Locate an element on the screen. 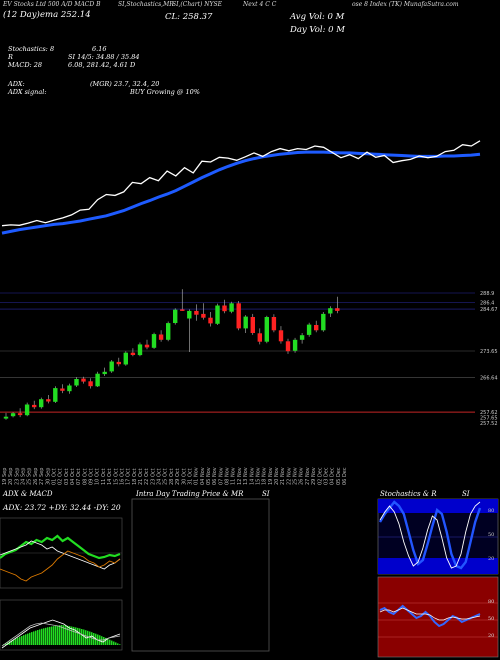  rsi-tick-50: 50 is located at coordinates (491, 619).